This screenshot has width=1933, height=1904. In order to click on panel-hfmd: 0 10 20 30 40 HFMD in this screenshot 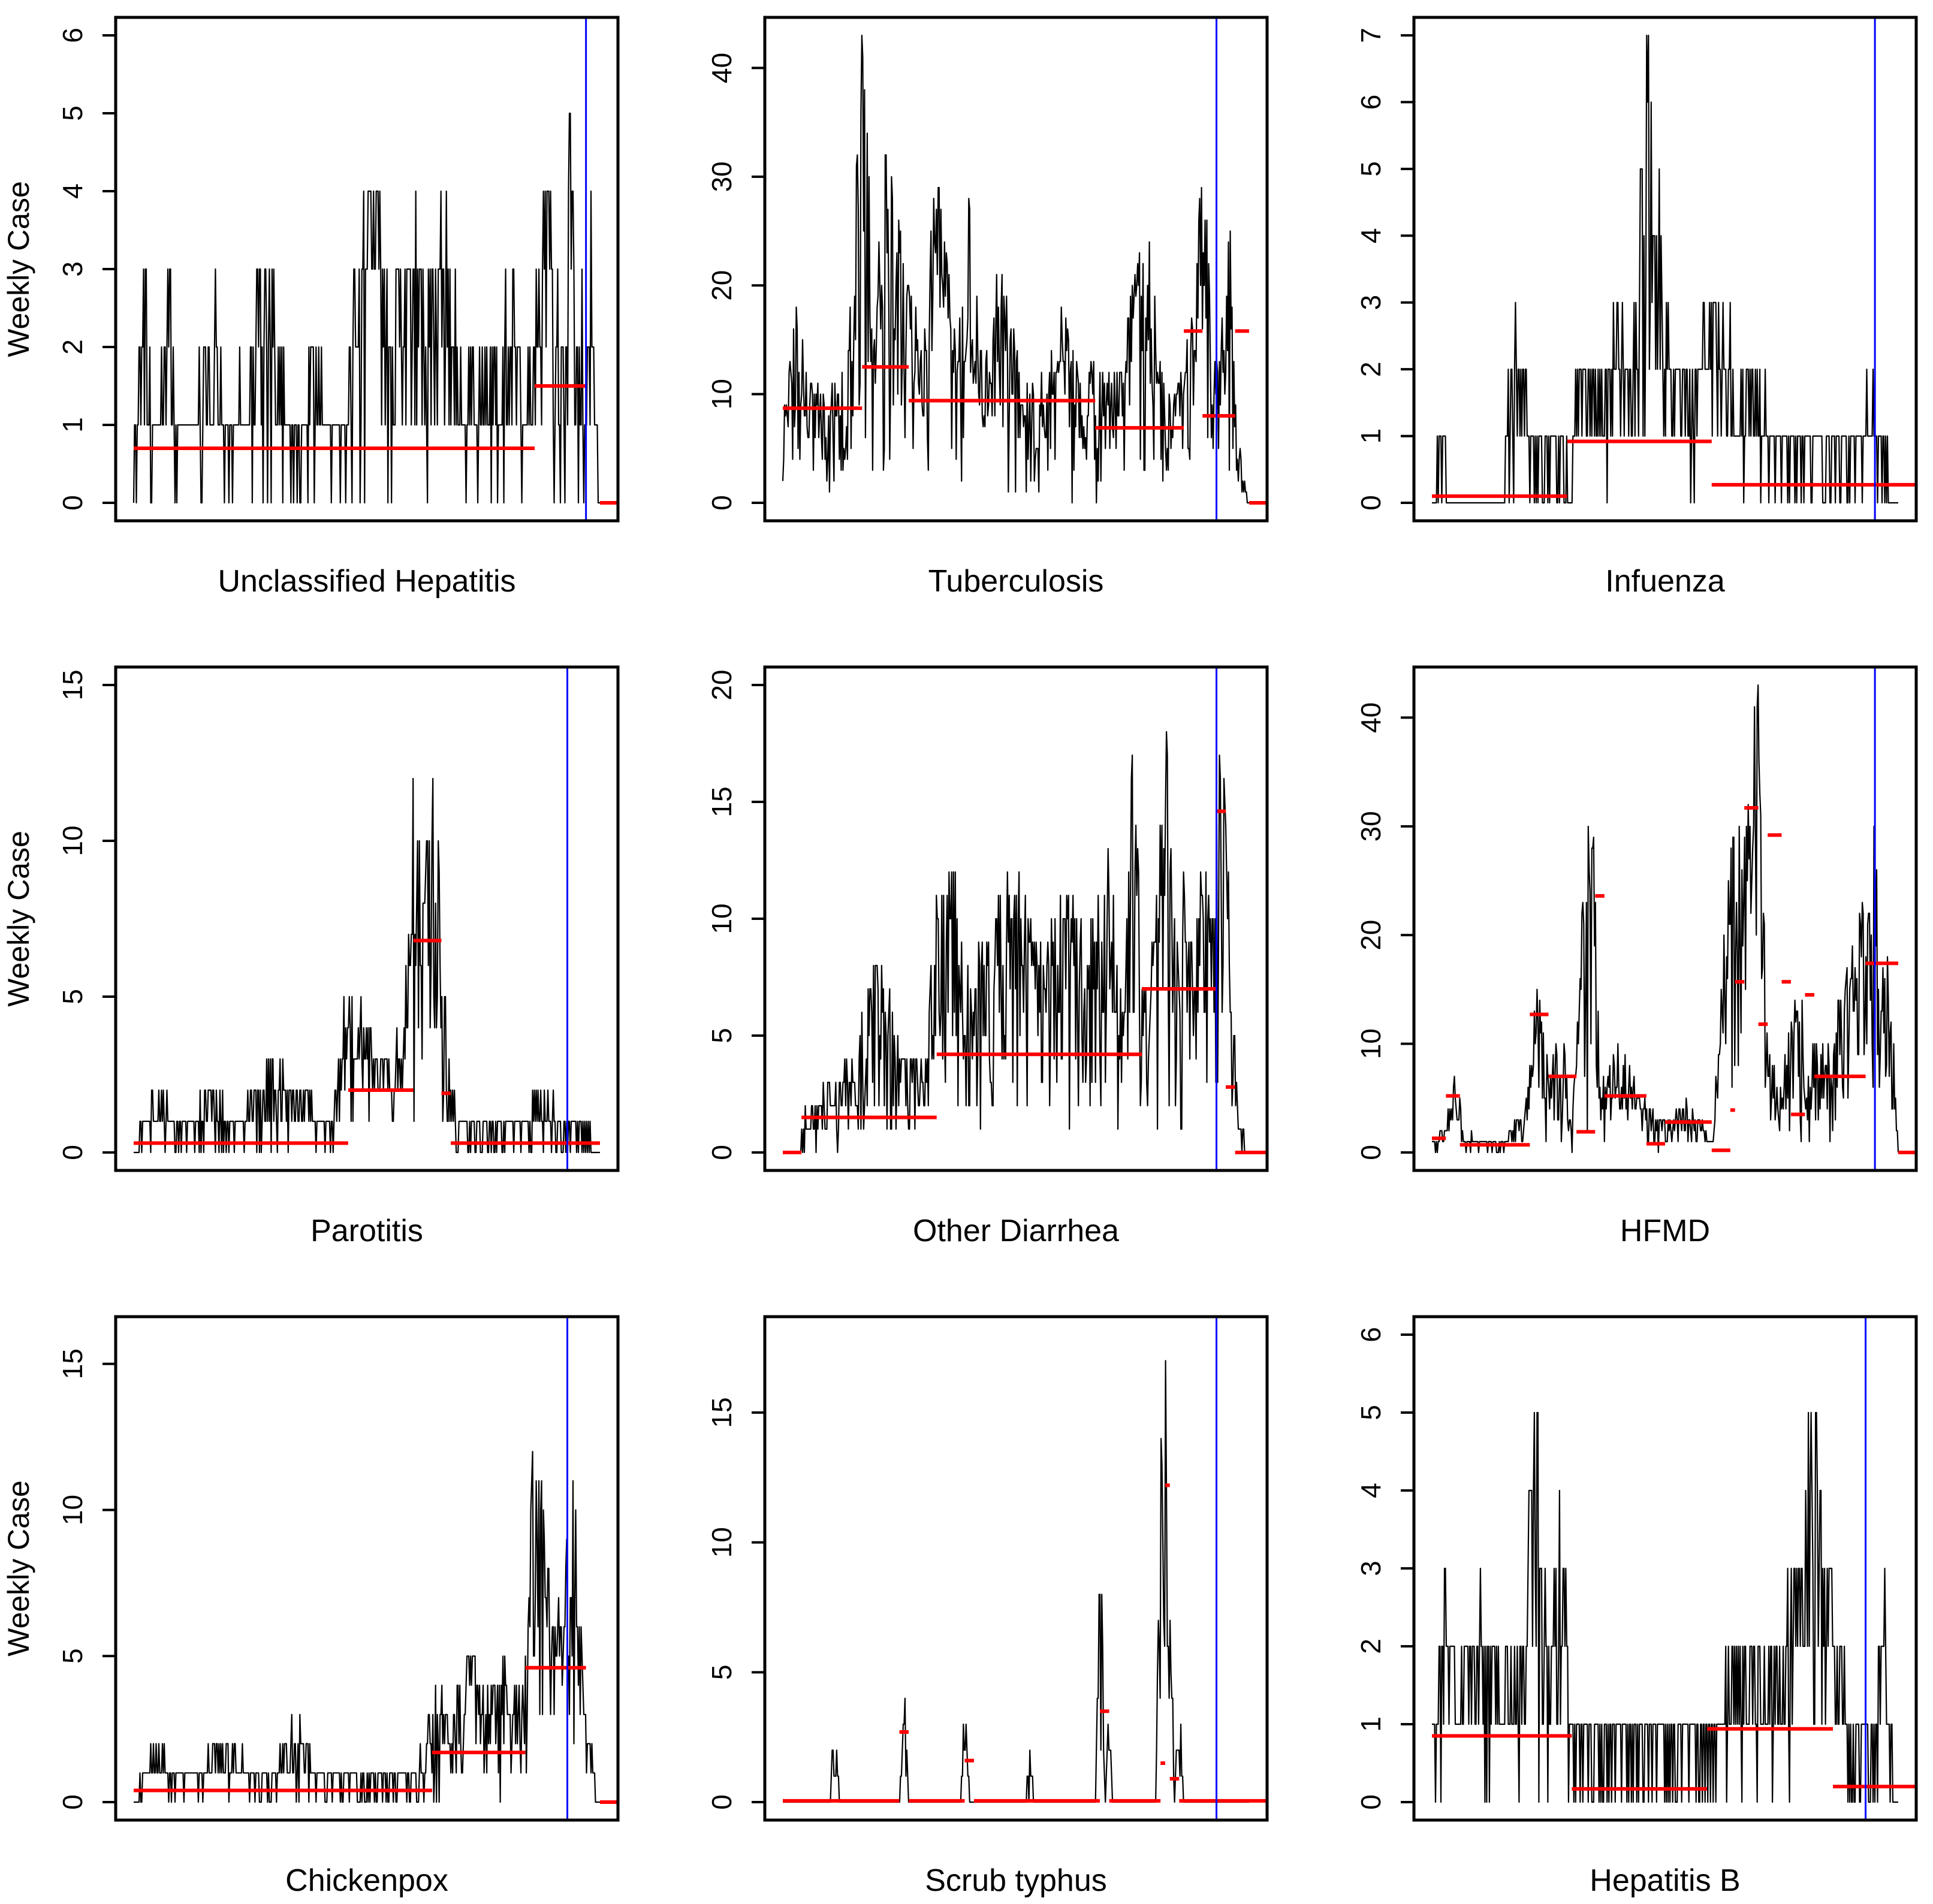, I will do `click(1636, 956)`.